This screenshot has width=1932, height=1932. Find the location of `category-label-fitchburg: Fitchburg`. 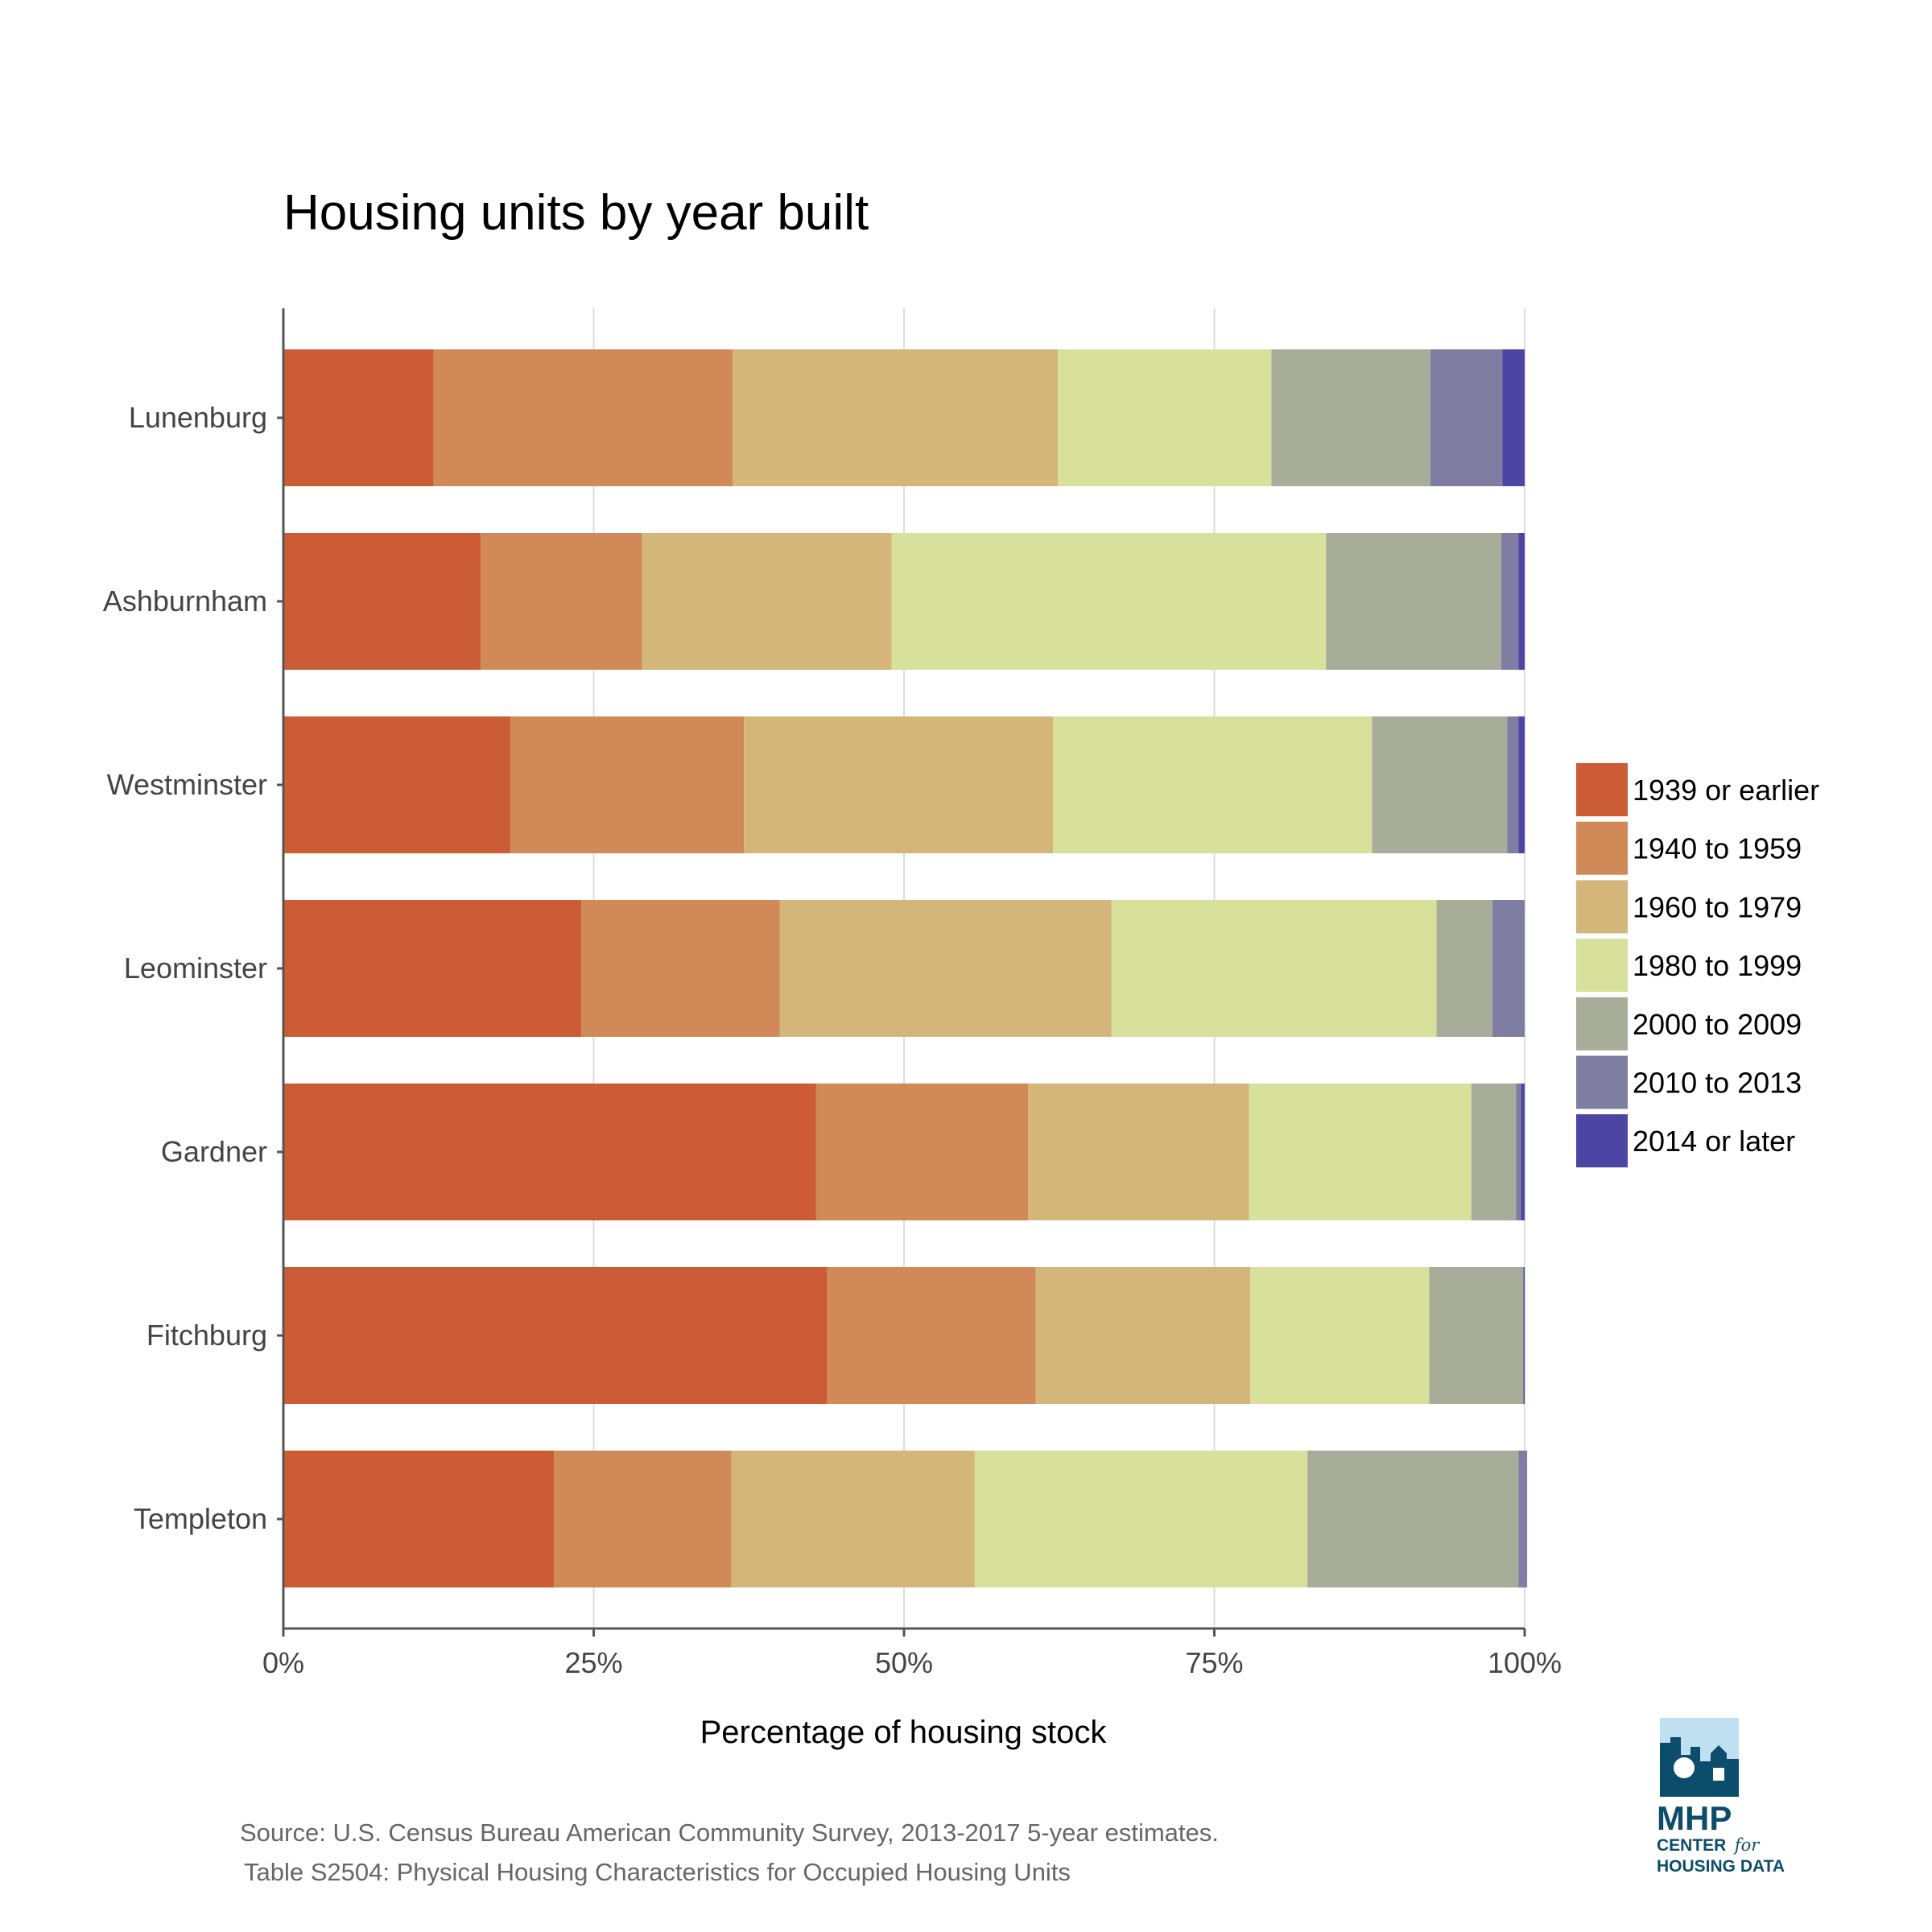

category-label-fitchburg: Fitchburg is located at coordinates (207, 1335).